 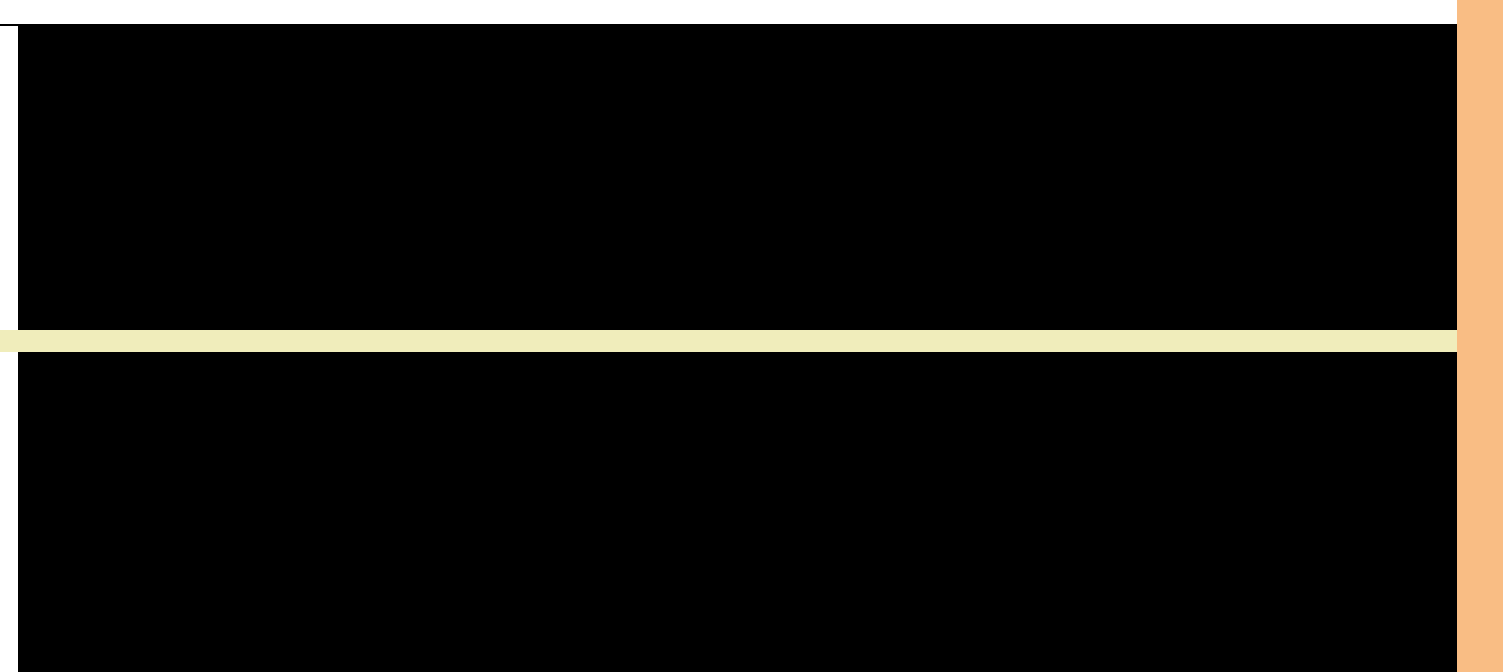 What do you see at coordinates (1480, 336) in the screenshot?
I see `frequency-scale` at bounding box center [1480, 336].